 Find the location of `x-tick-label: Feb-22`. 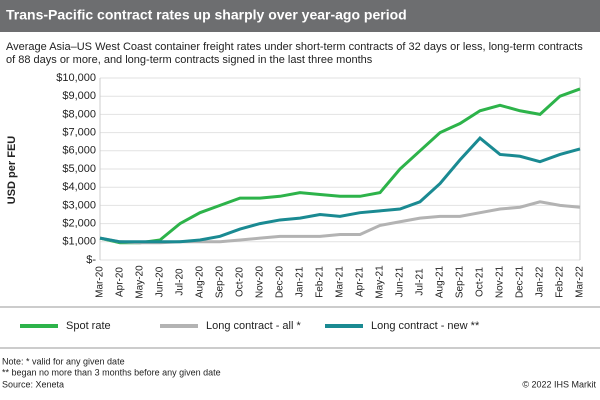

x-tick-label: Feb-22 is located at coordinates (560, 282).